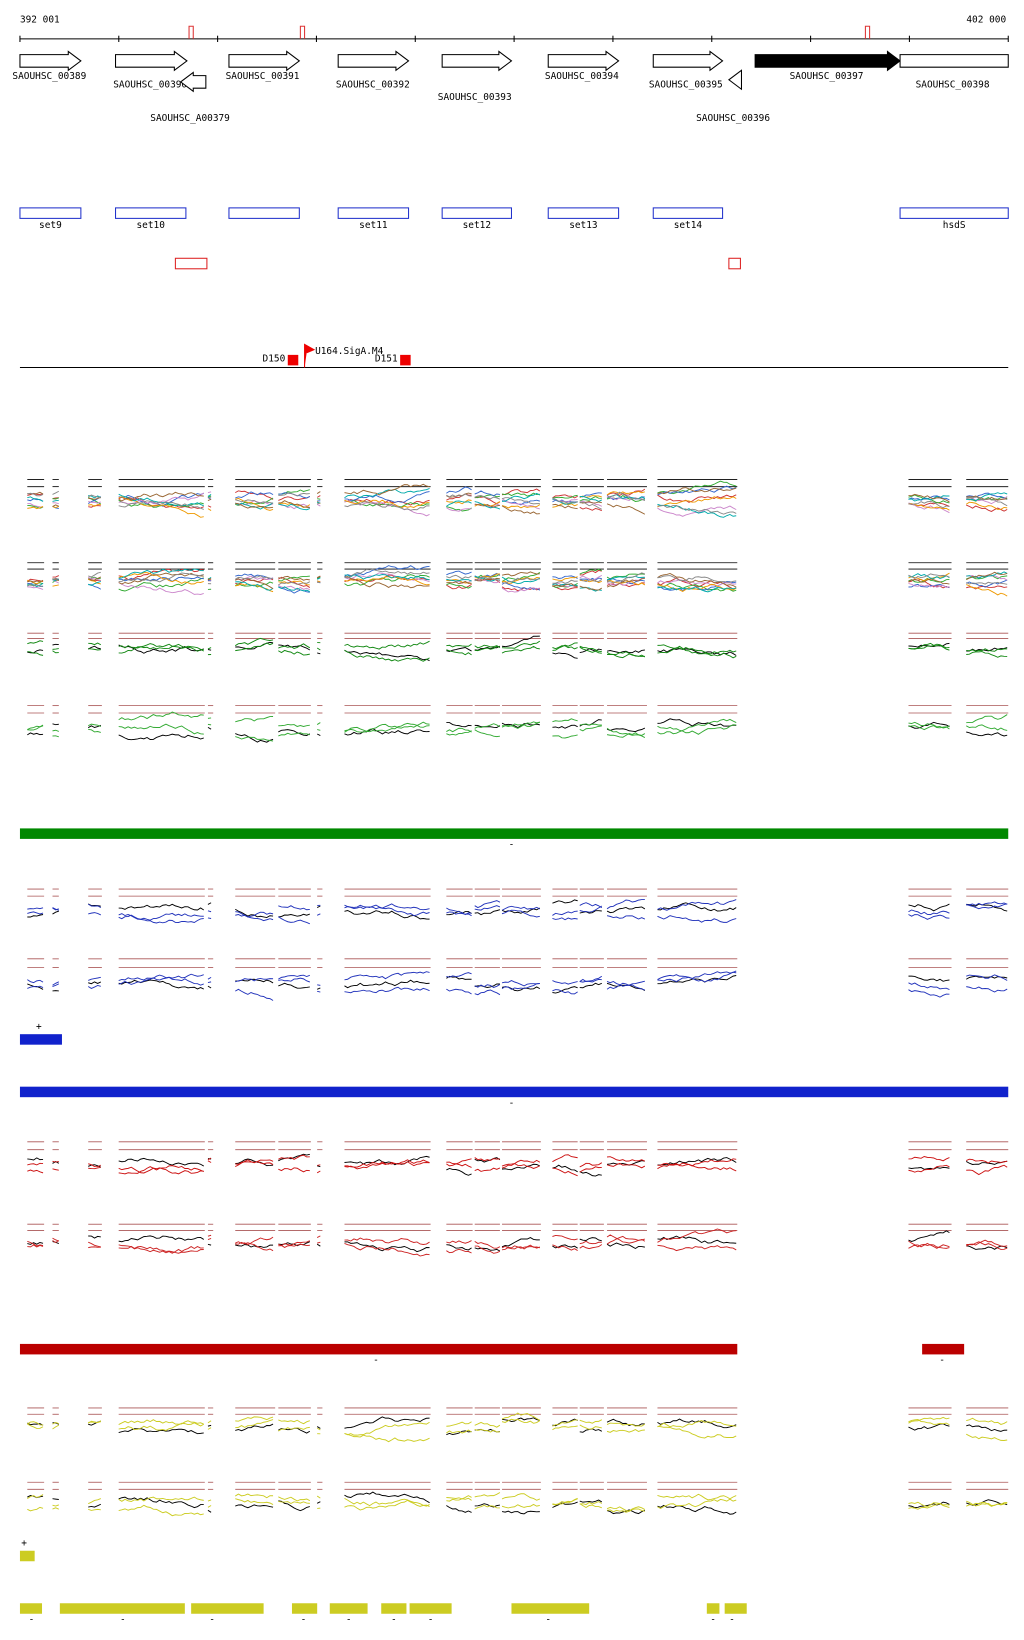 This screenshot has width=1024, height=1640. I want to click on promoter-label: D150, so click(274, 359).